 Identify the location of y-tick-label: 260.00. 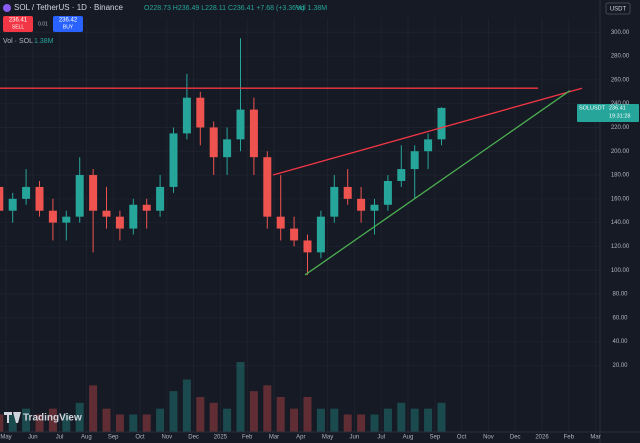
(620, 80).